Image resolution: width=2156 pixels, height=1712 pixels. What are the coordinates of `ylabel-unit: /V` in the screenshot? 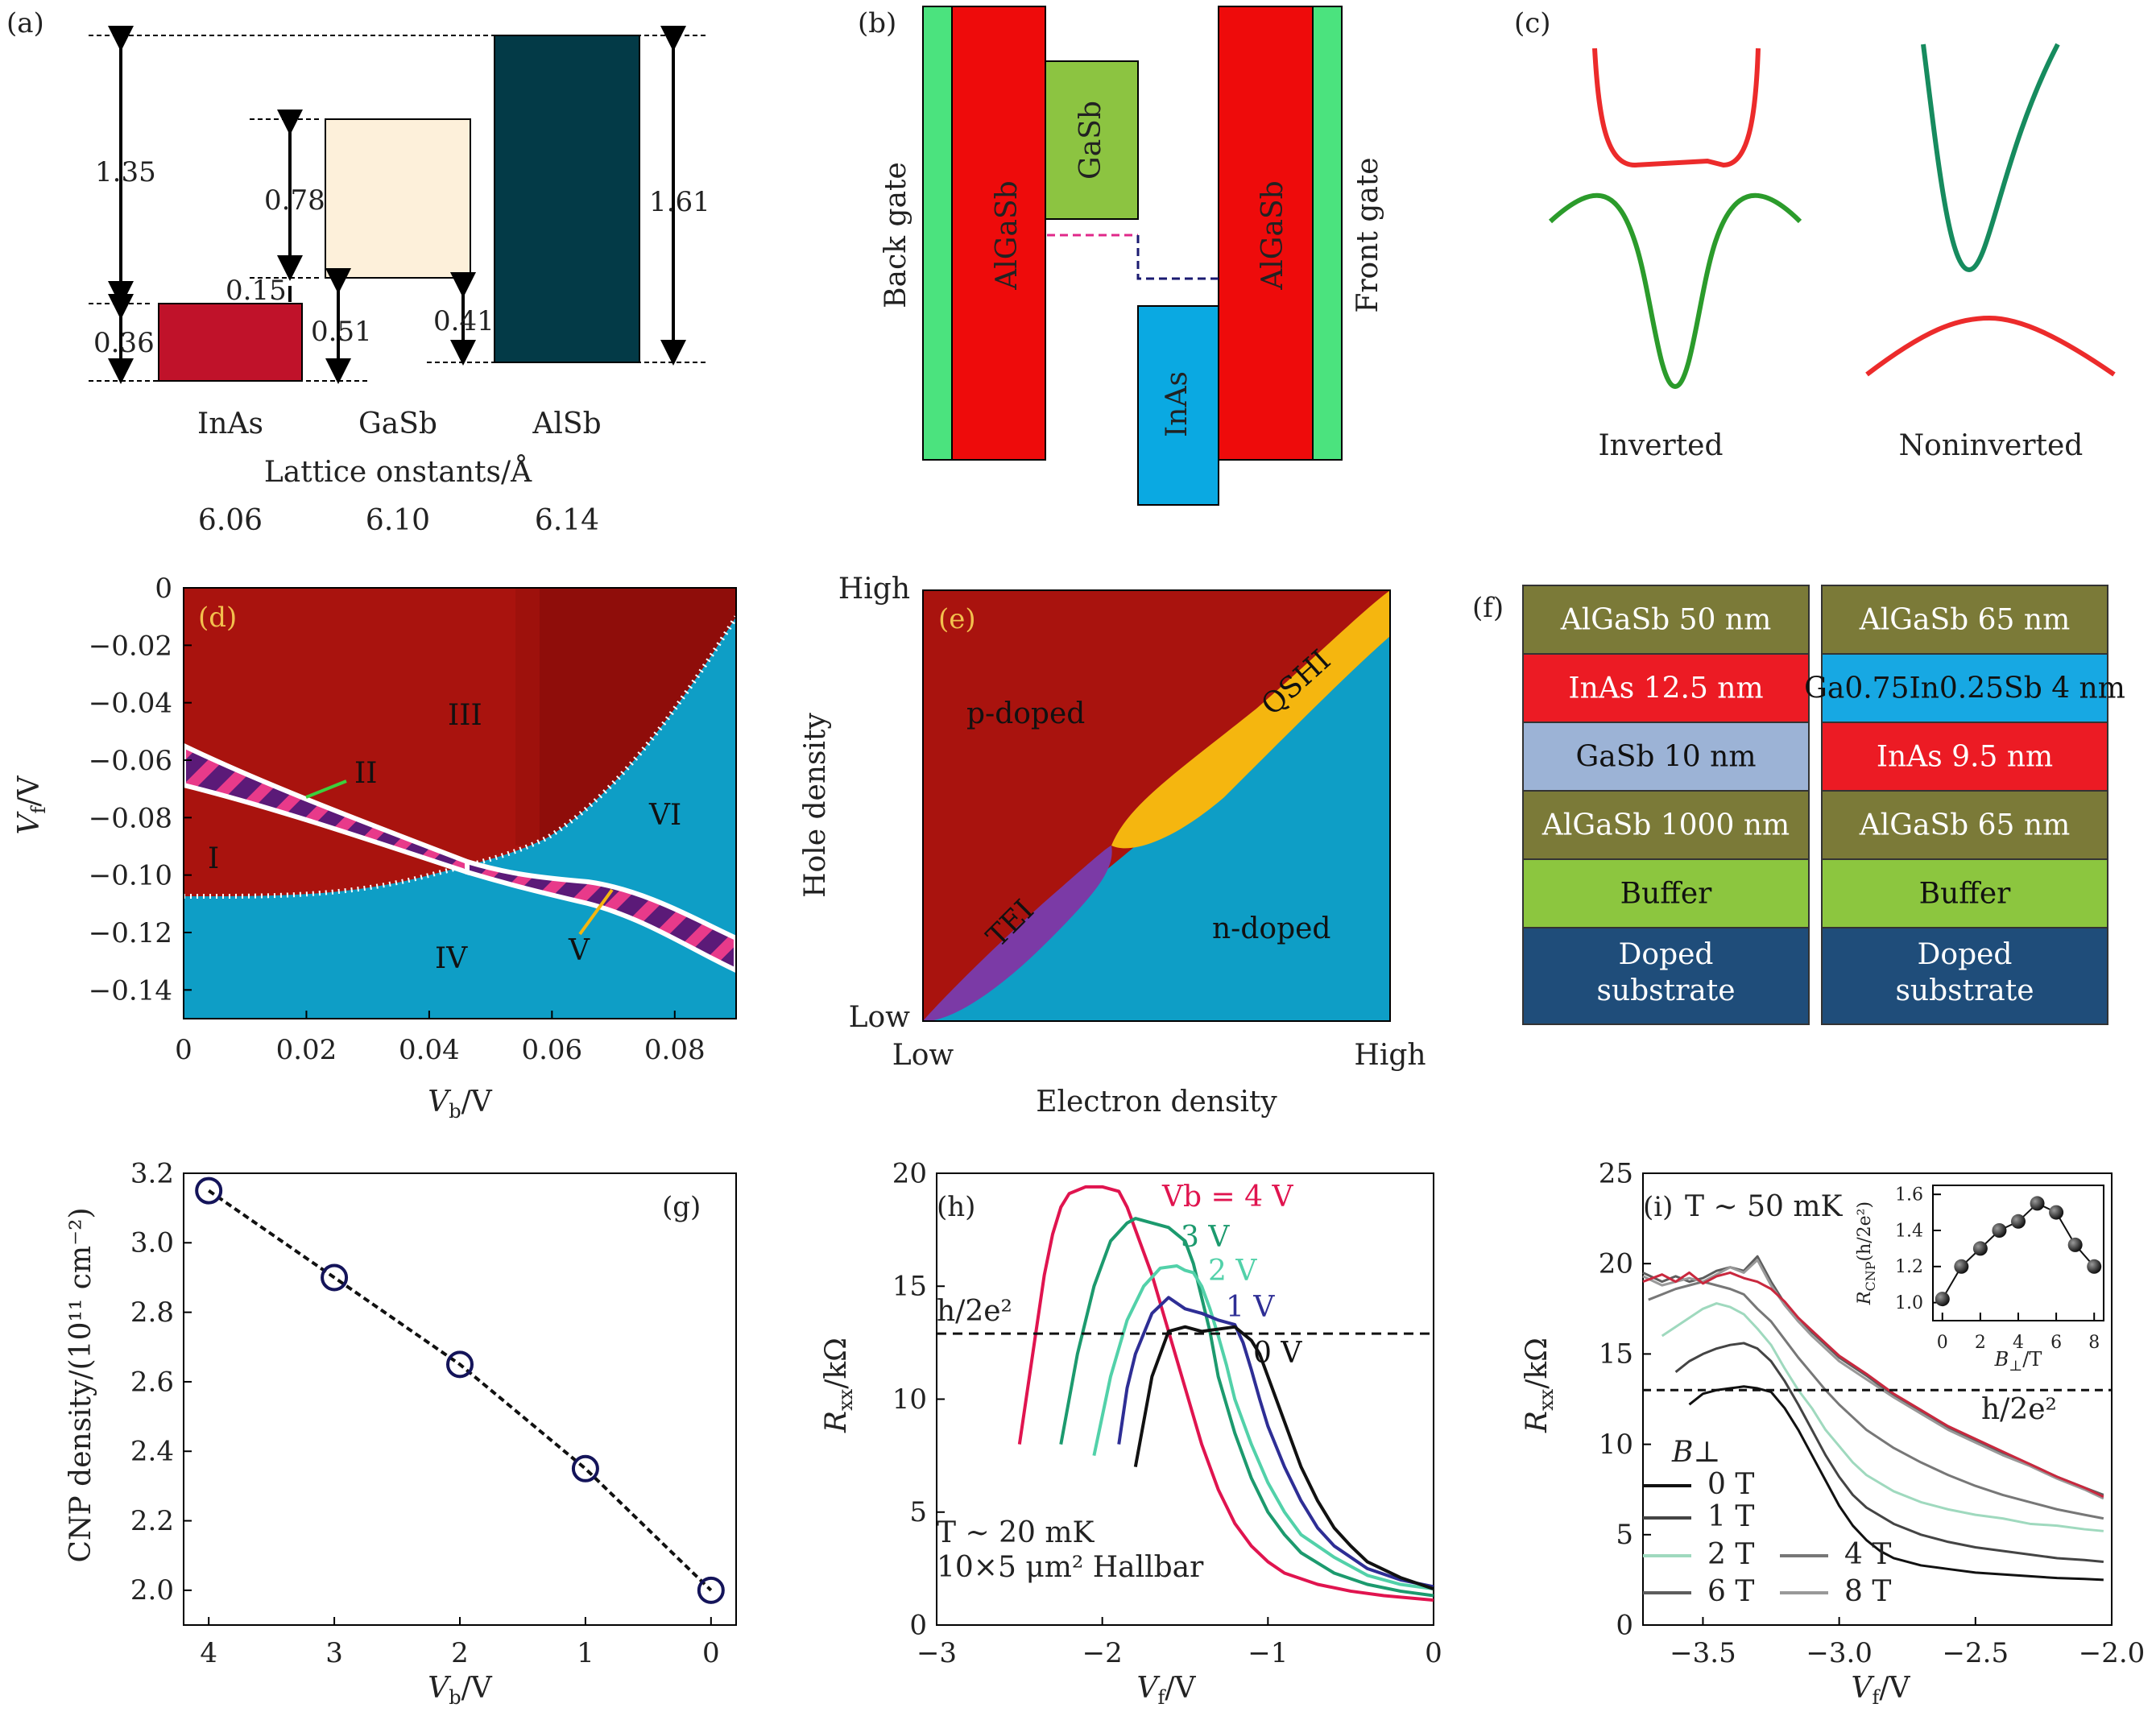 It's located at (29, 791).